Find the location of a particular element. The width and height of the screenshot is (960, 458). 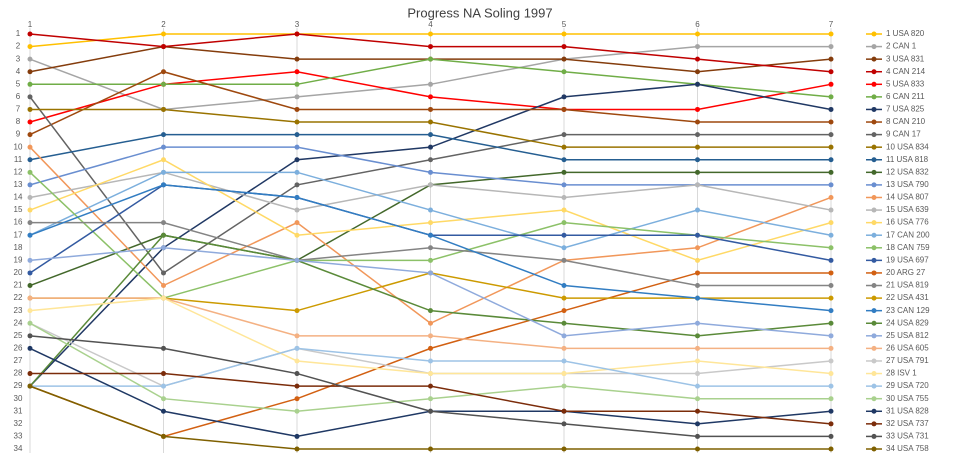

legend-label: 34 USA 758 is located at coordinates (907, 448).